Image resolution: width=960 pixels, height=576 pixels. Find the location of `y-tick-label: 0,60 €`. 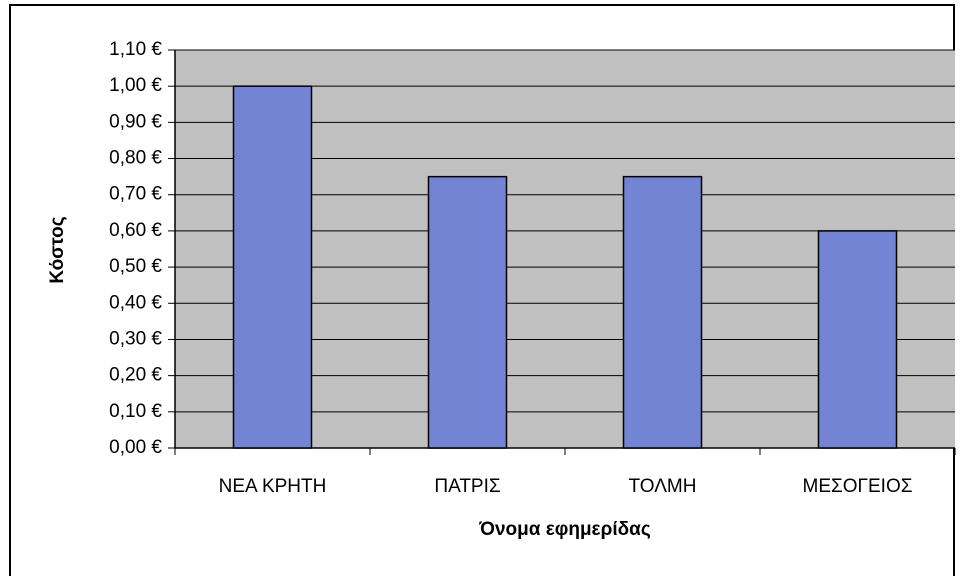

y-tick-label: 0,60 € is located at coordinates (135, 230).